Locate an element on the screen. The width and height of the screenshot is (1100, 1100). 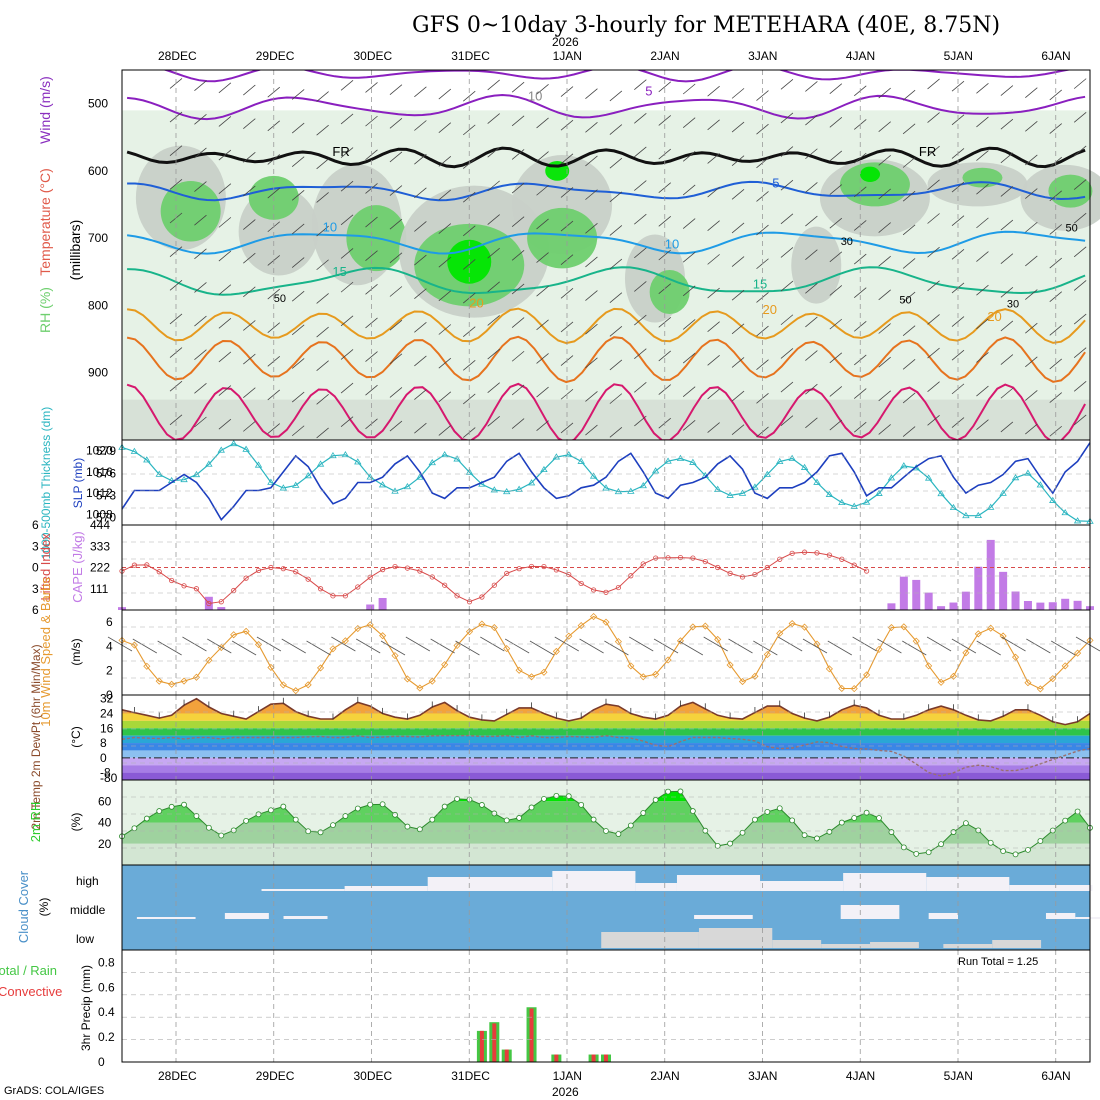
wind10m-line is located at coordinates (606, 653).